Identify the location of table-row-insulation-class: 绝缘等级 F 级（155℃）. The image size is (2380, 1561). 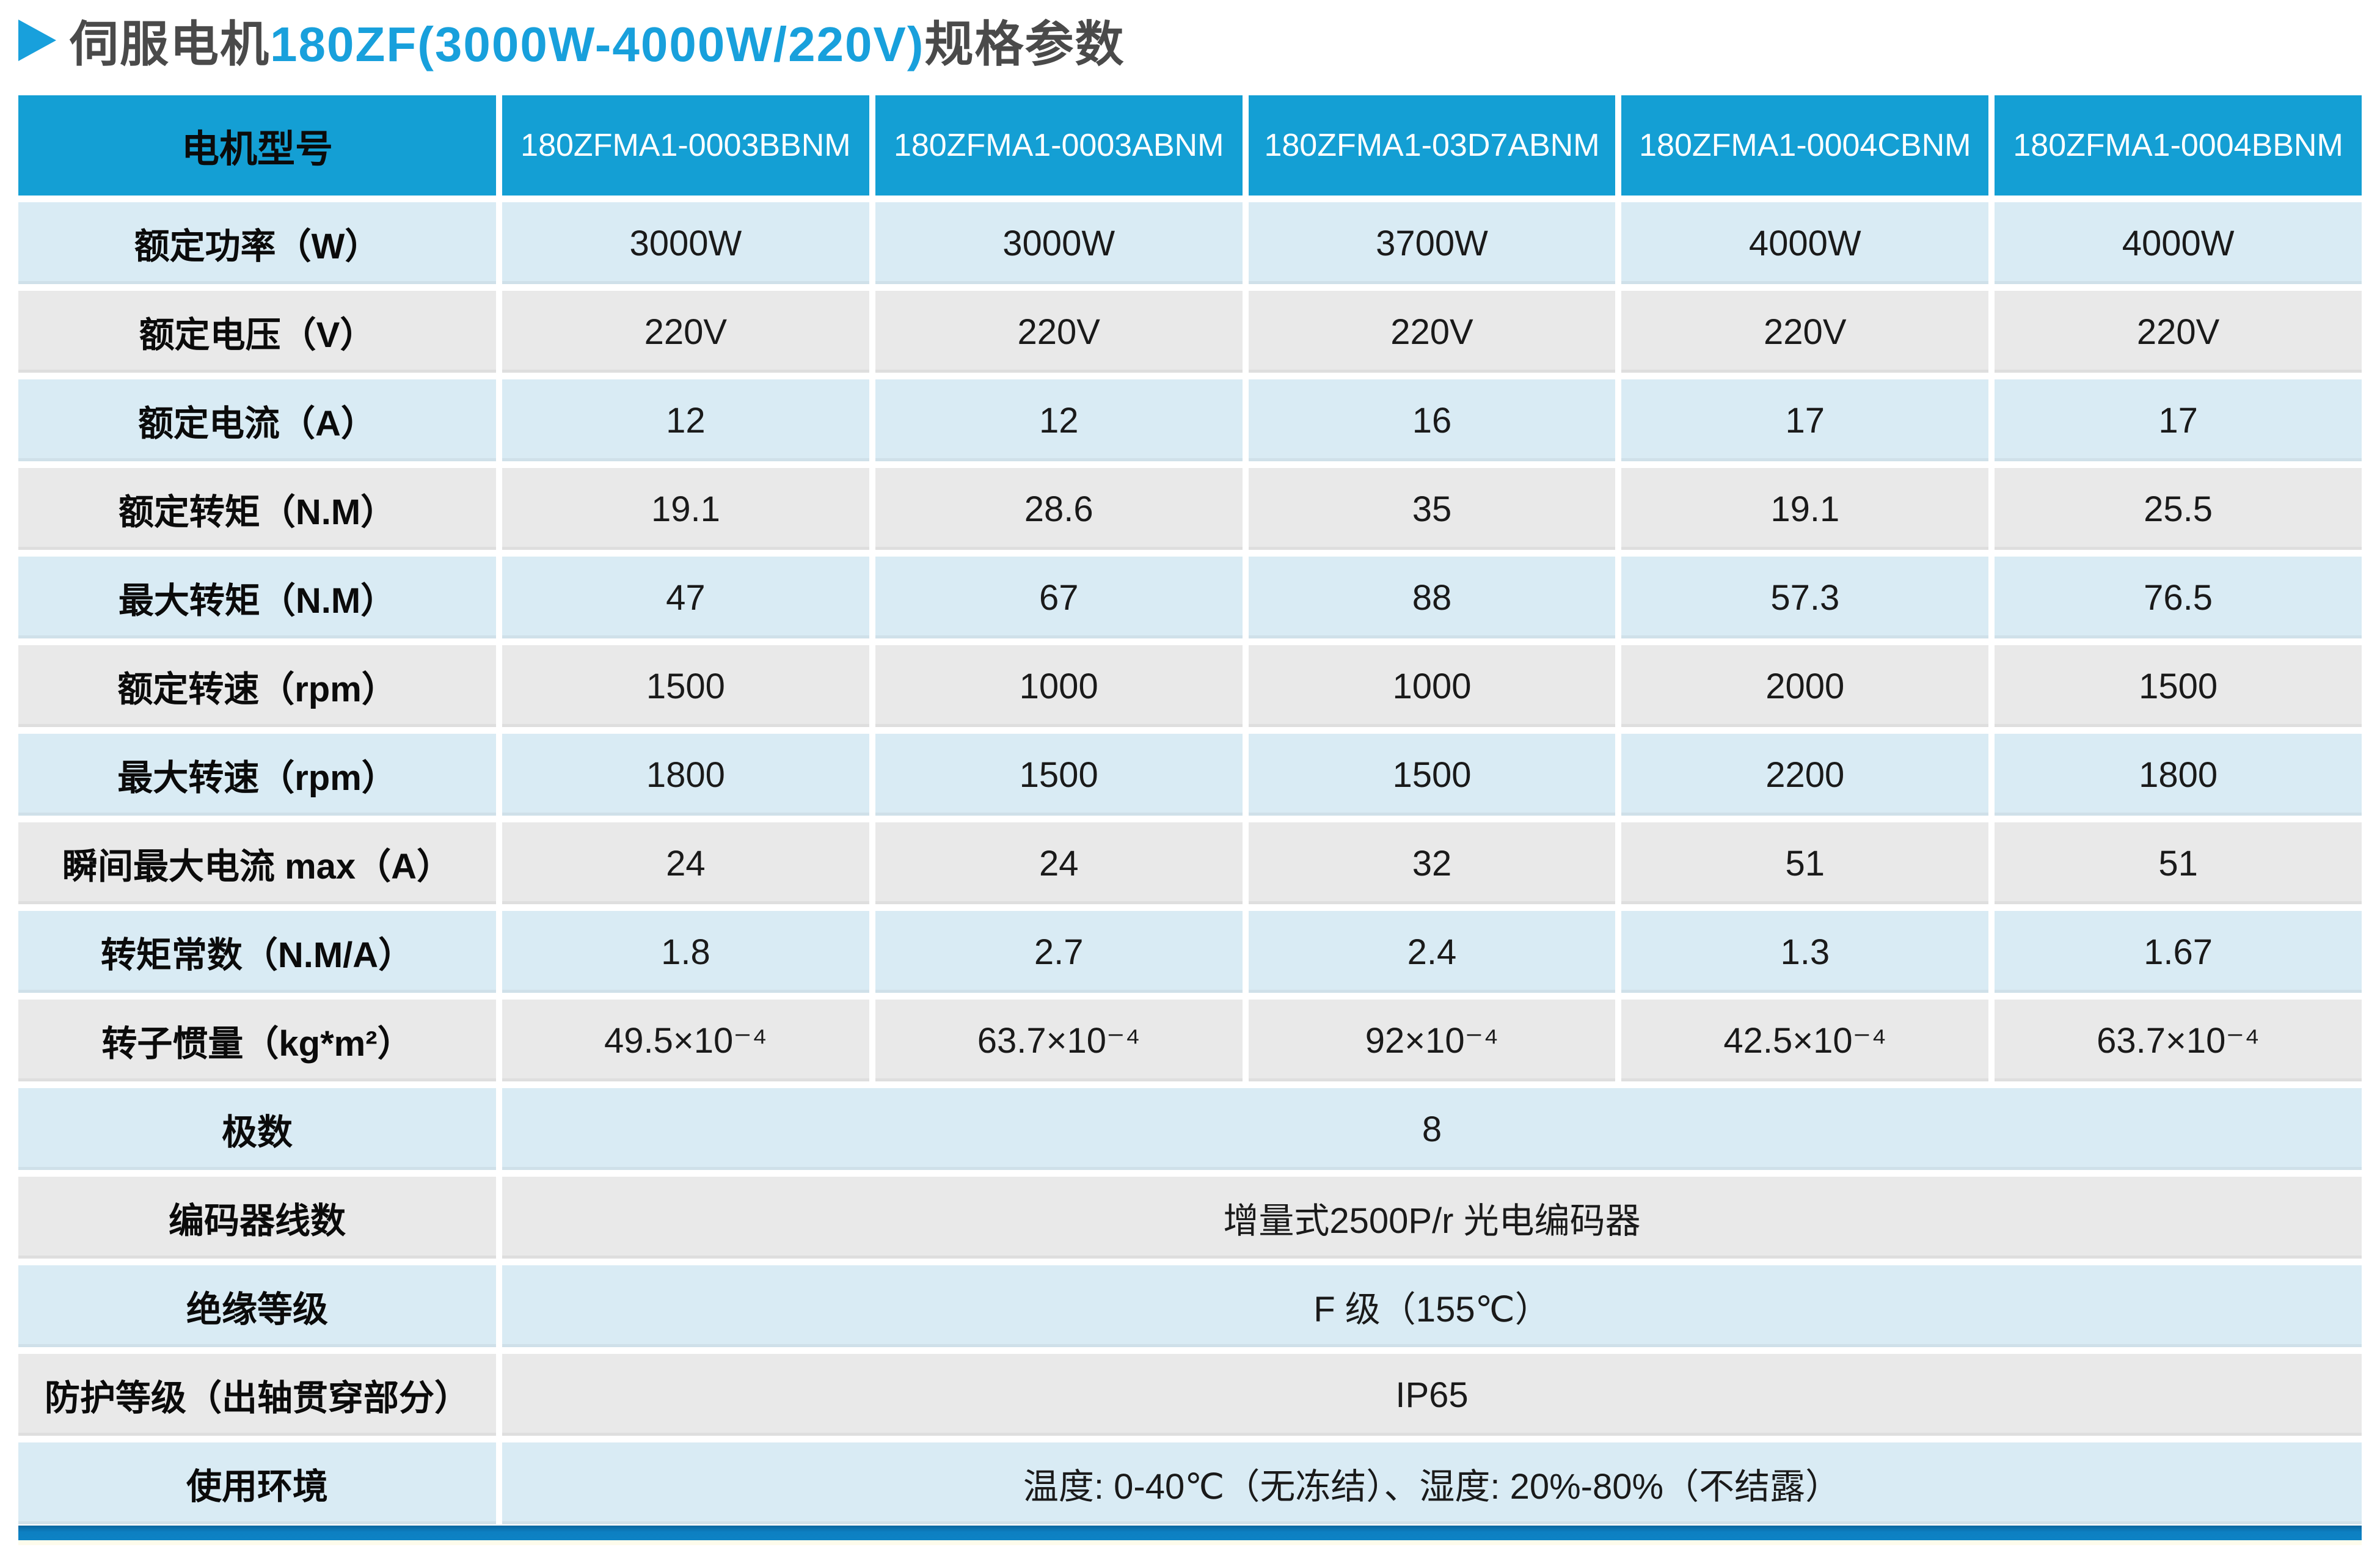
(1190, 1306).